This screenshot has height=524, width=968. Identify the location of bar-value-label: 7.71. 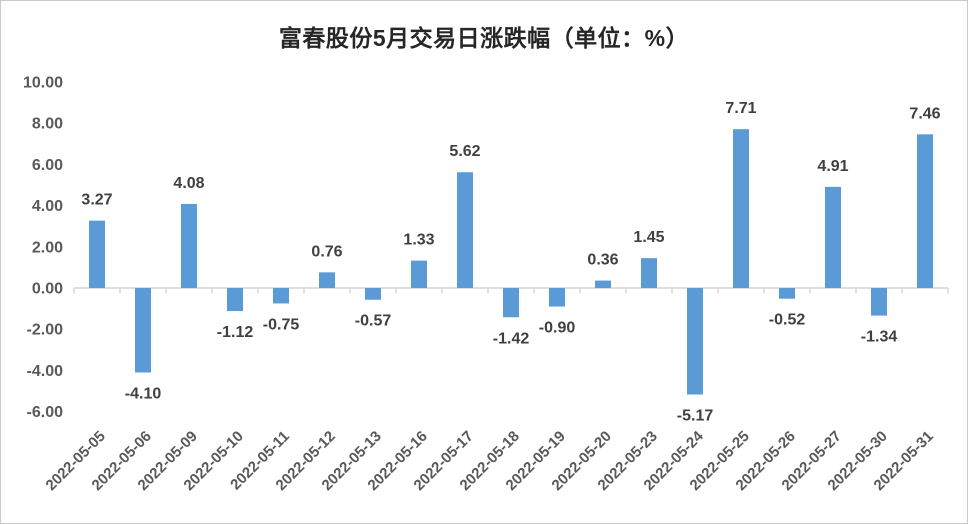
(740, 108).